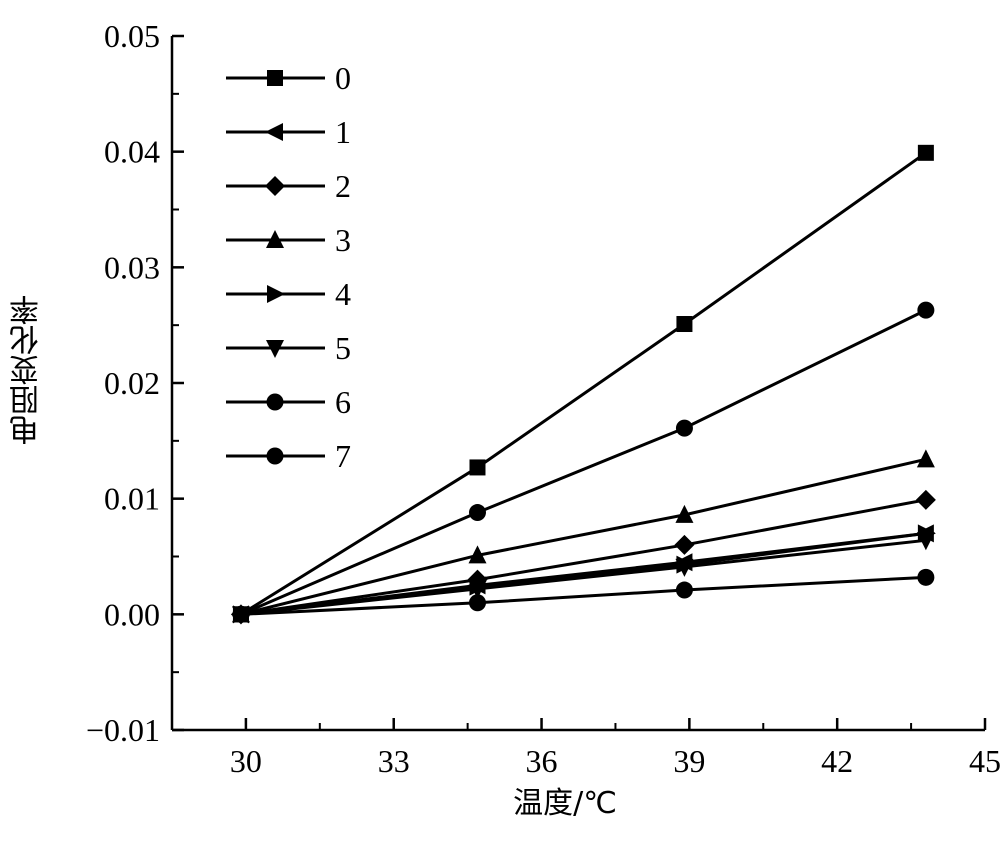  What do you see at coordinates (288, 240) in the screenshot?
I see `legend-item-3: 3` at bounding box center [288, 240].